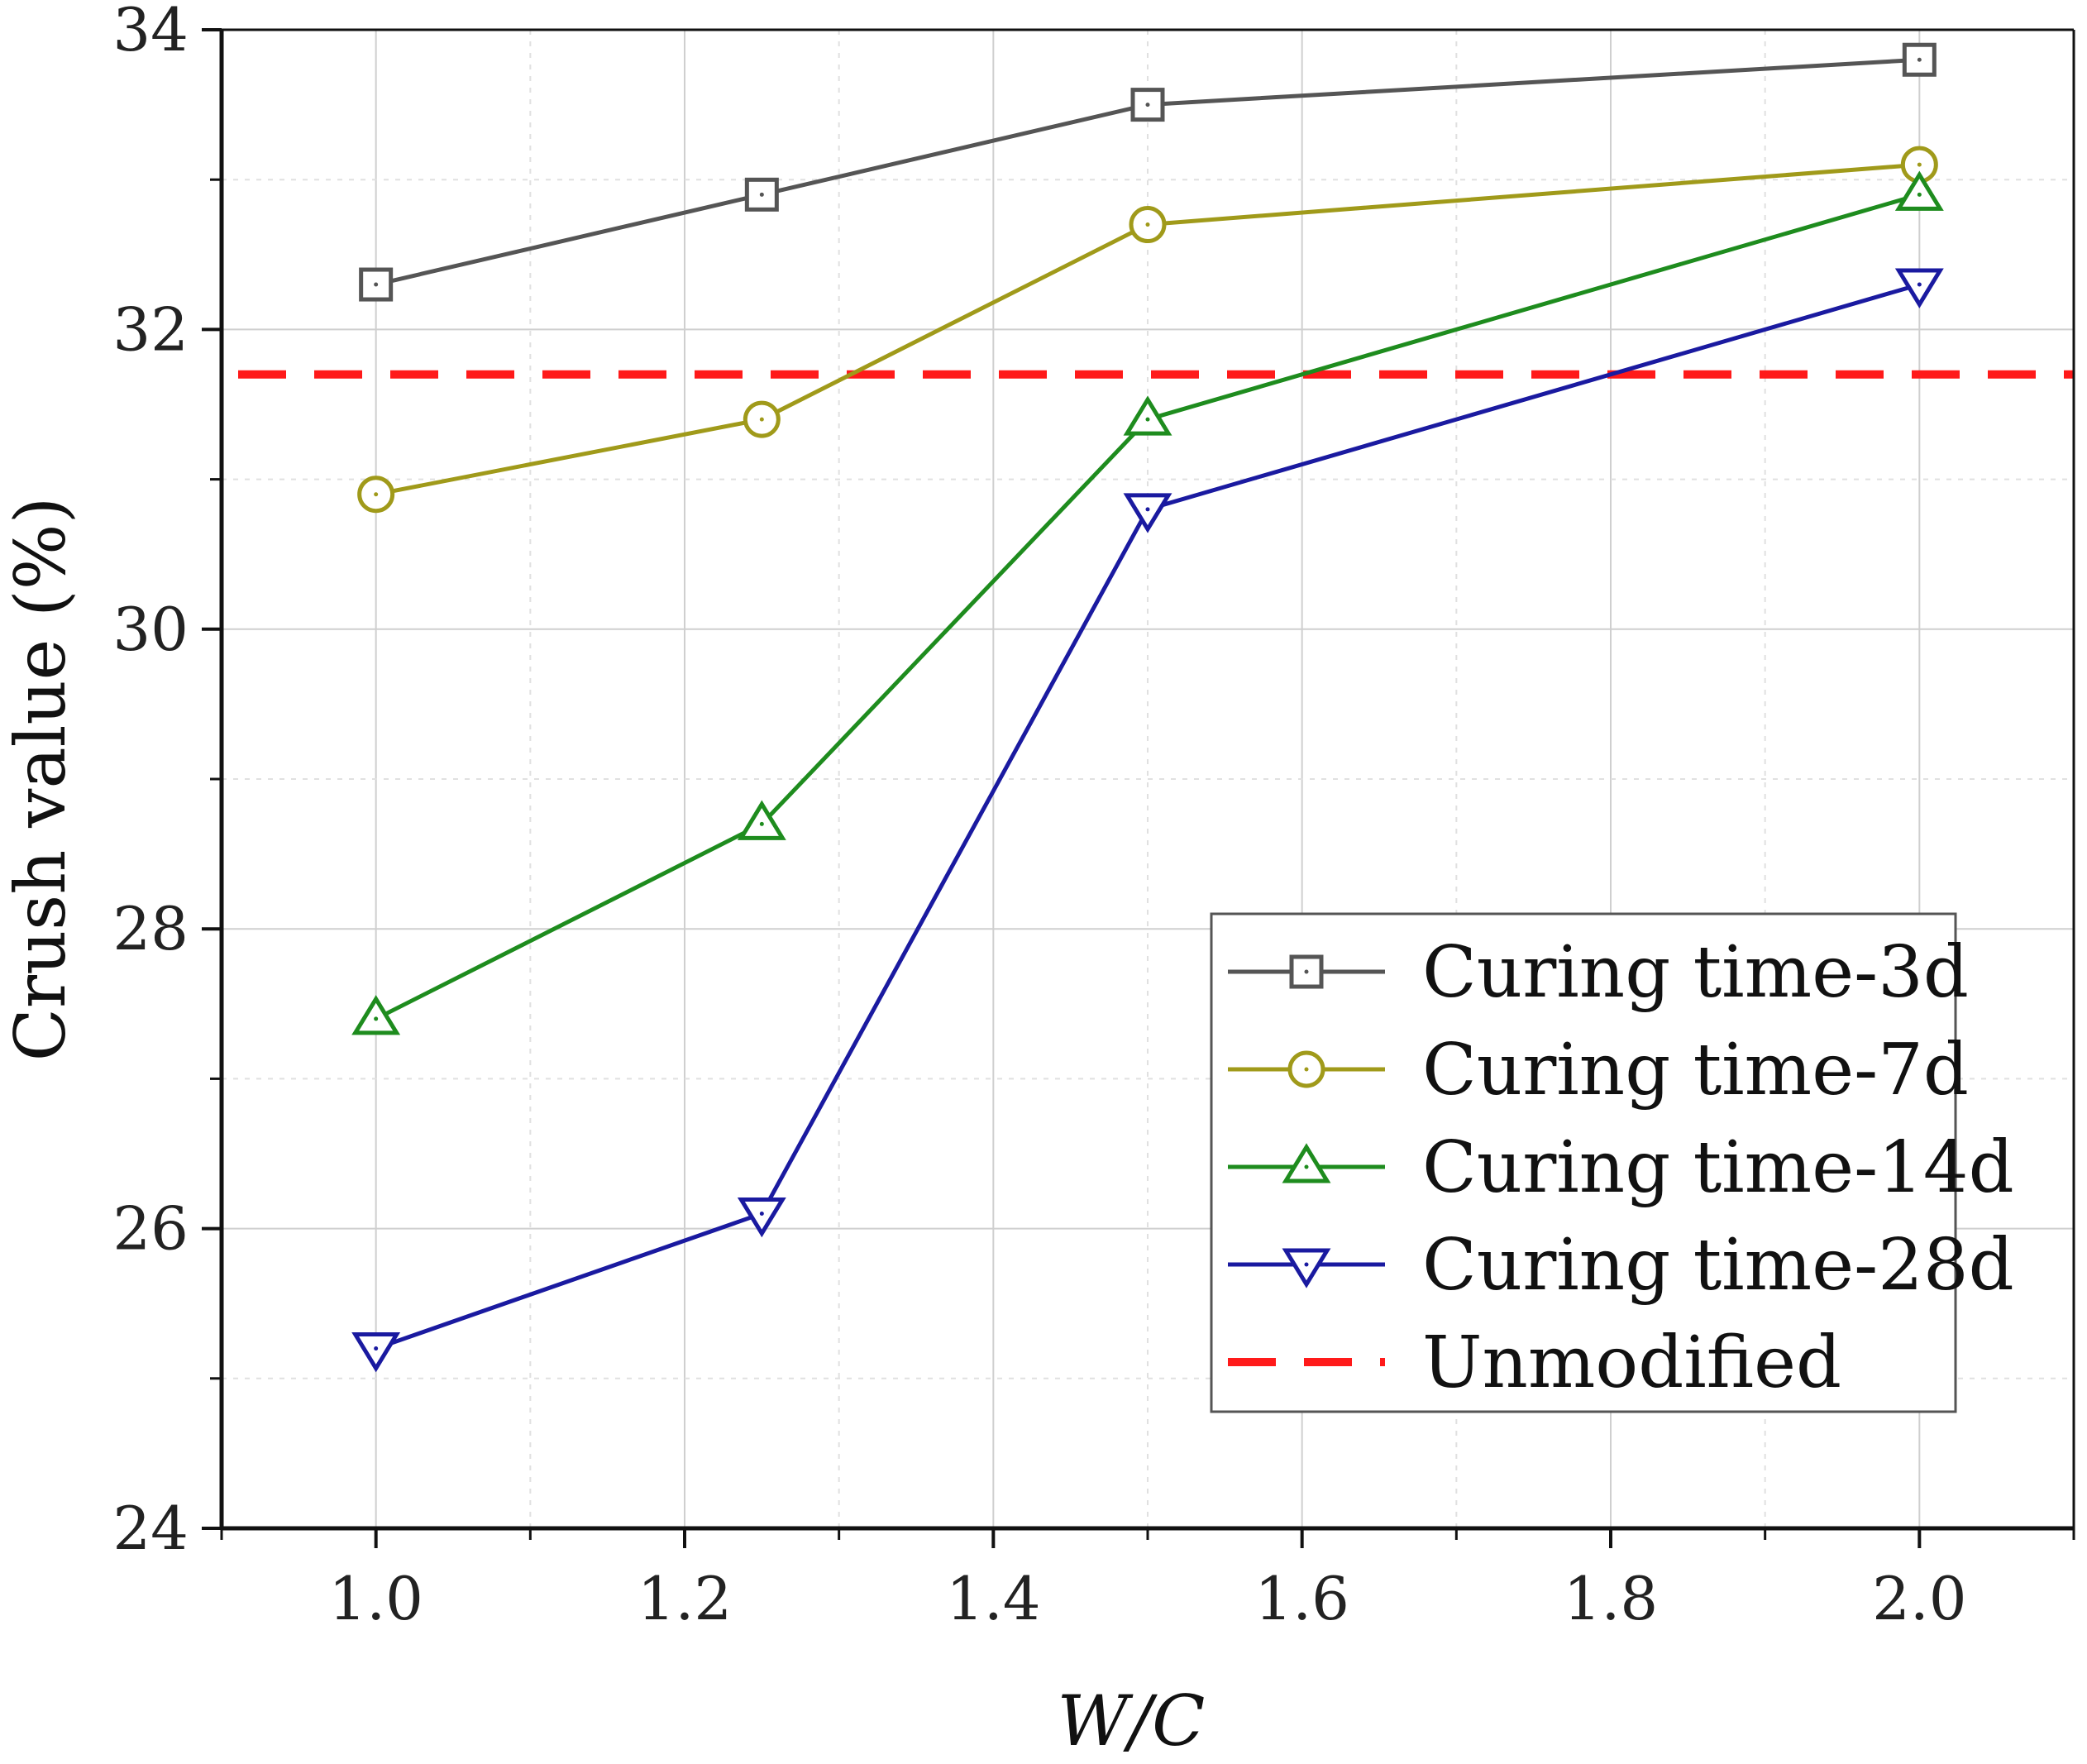  Describe the element at coordinates (1696, 972) in the screenshot. I see `legend-label: Curing time-3d` at that location.